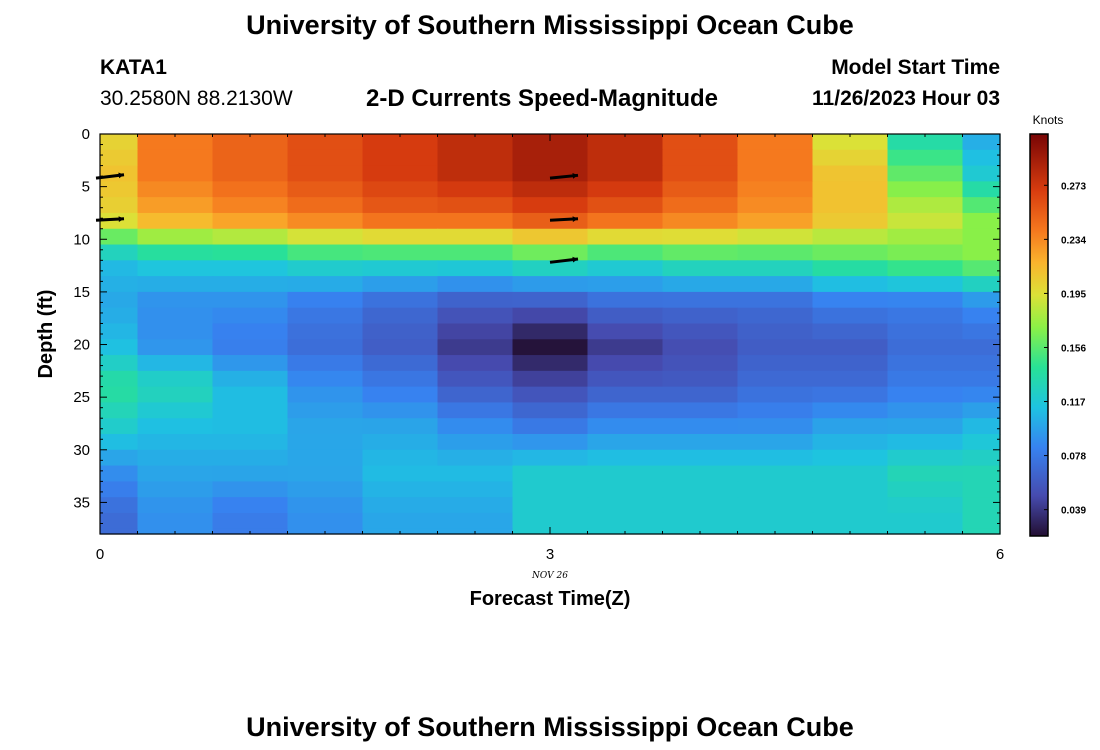 Image resolution: width=1100 pixels, height=750 pixels. I want to click on current-vectors, so click(337, 218).